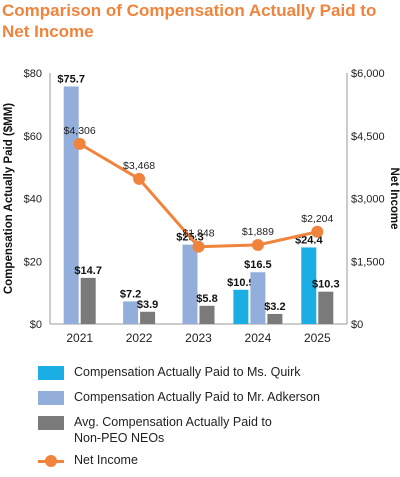 Image resolution: width=400 pixels, height=477 pixels. Describe the element at coordinates (206, 299) in the screenshot. I see `bar-label-avg-compensation-actually-paid-to-non-peo-neos: $5.8` at that location.